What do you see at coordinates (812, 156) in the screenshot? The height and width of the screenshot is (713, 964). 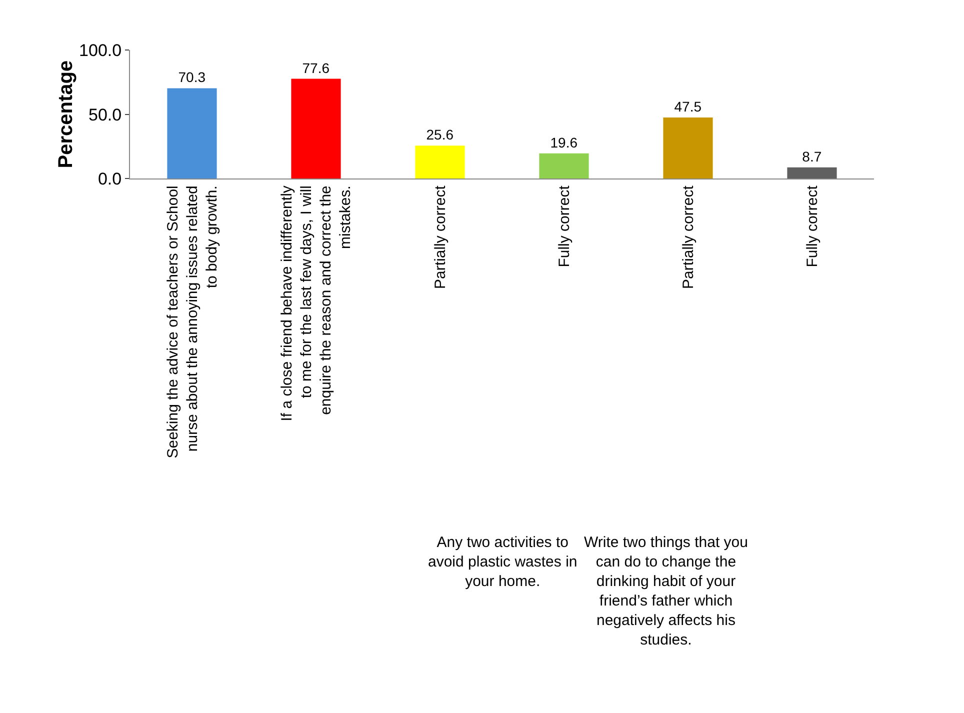 I see `data-label: 8.7` at bounding box center [812, 156].